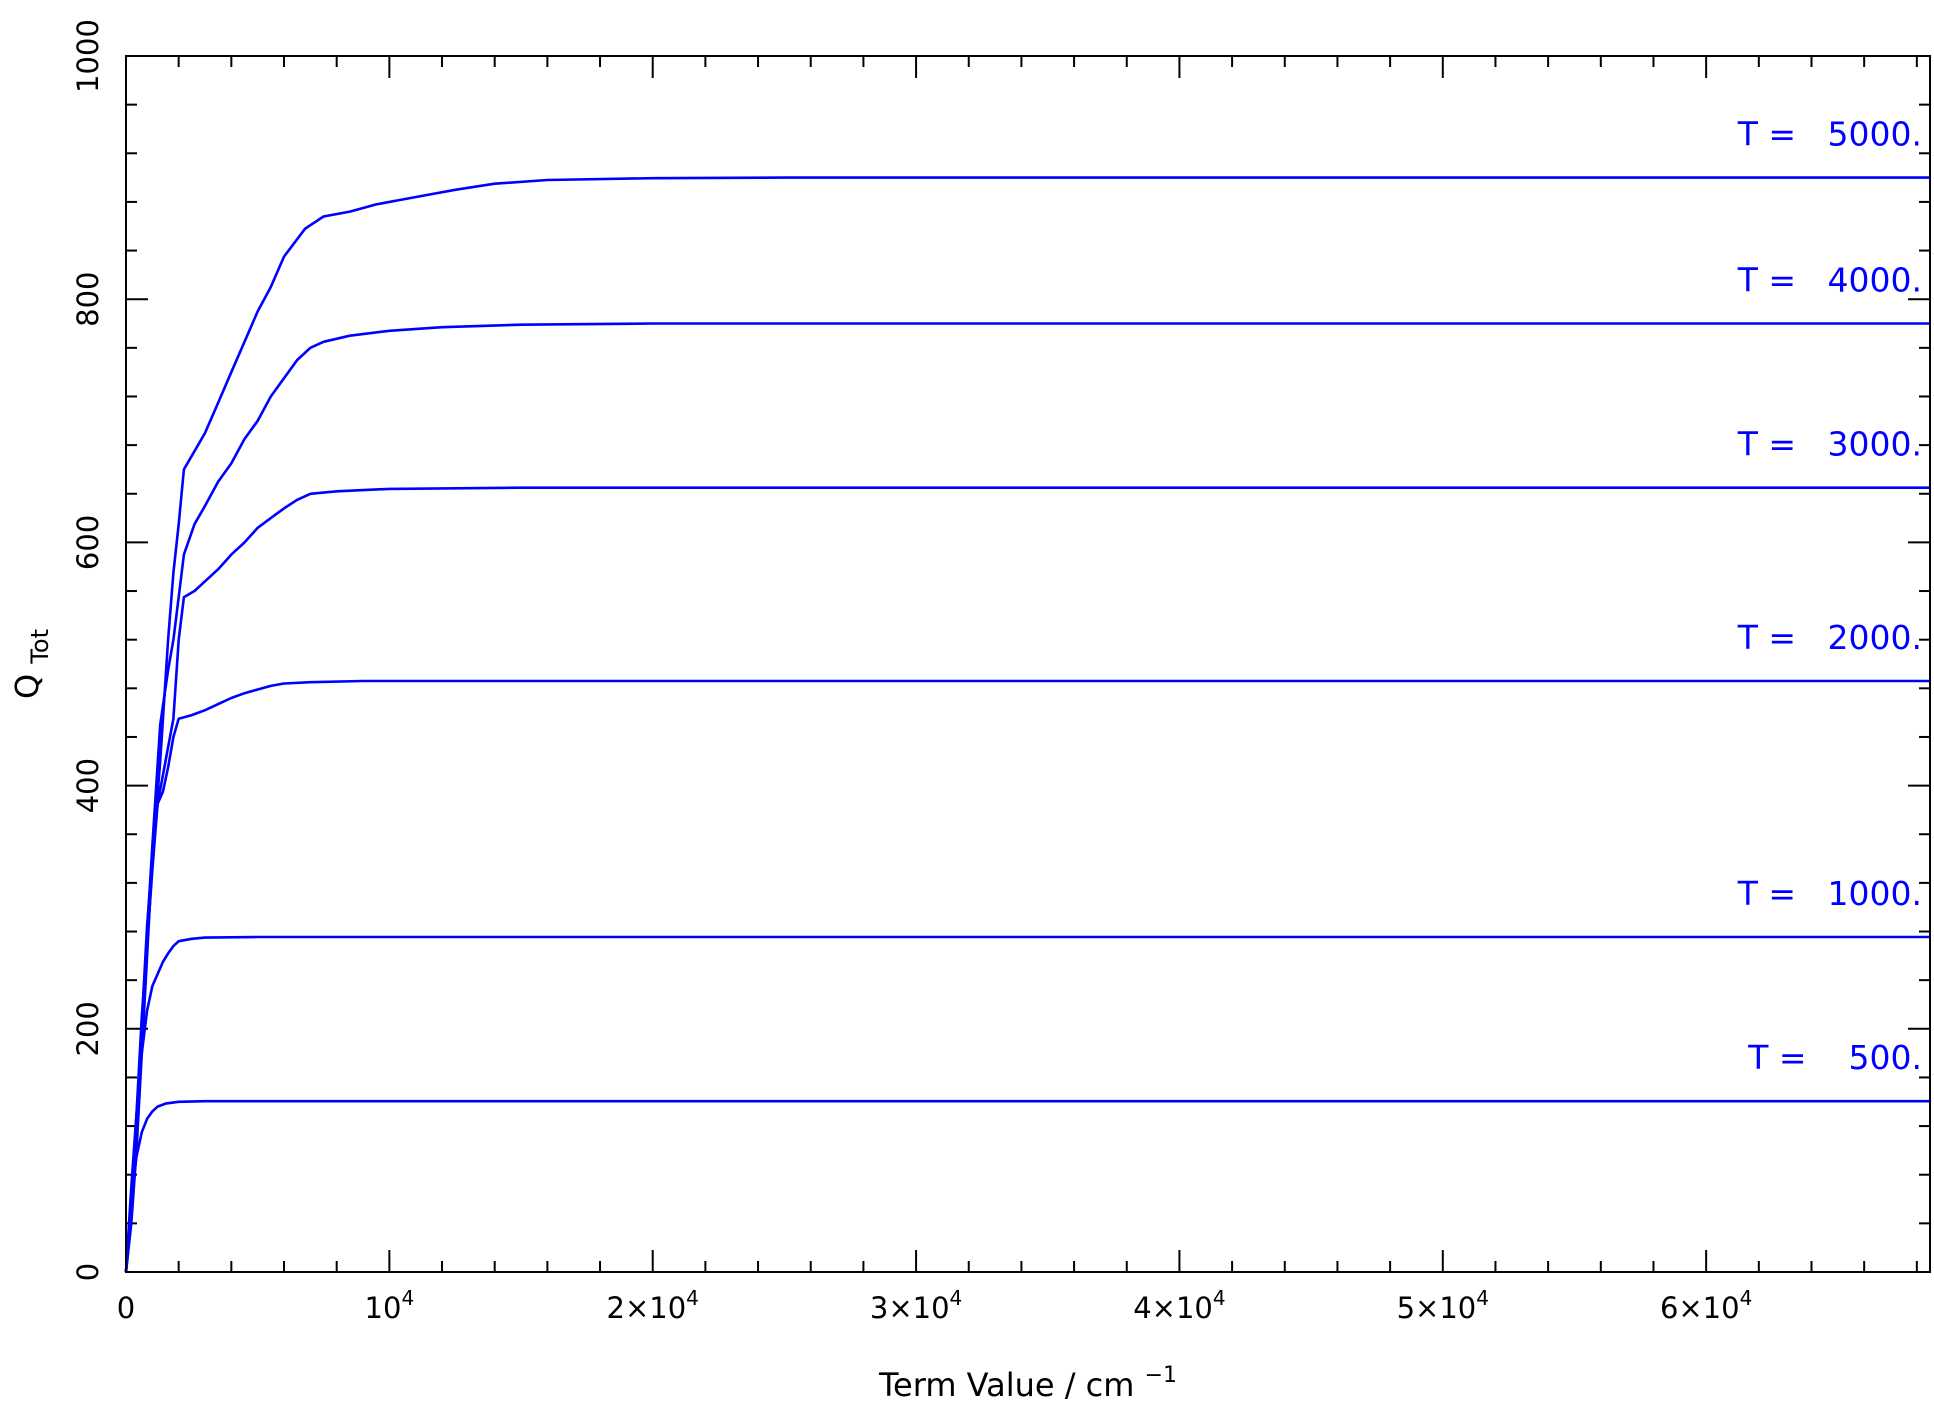  I want to click on x-tick-label-base: 6×10, so click(1700, 1308).